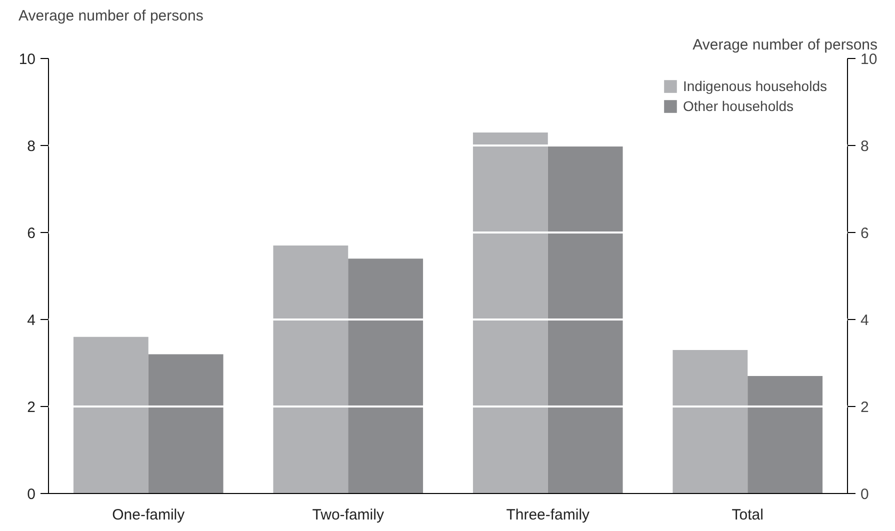 The height and width of the screenshot is (531, 895). Describe the element at coordinates (31, 320) in the screenshot. I see `y-tick-label: 4` at that location.